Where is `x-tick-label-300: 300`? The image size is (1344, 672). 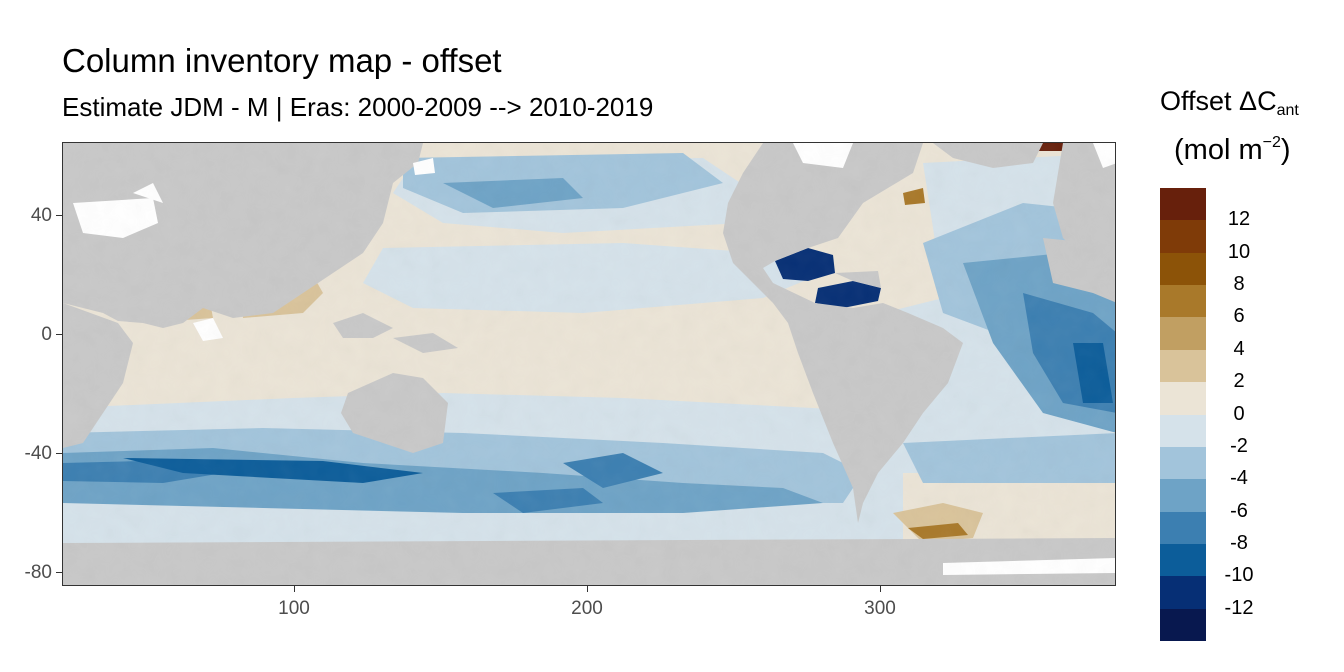 x-tick-label-300: 300 is located at coordinates (880, 608).